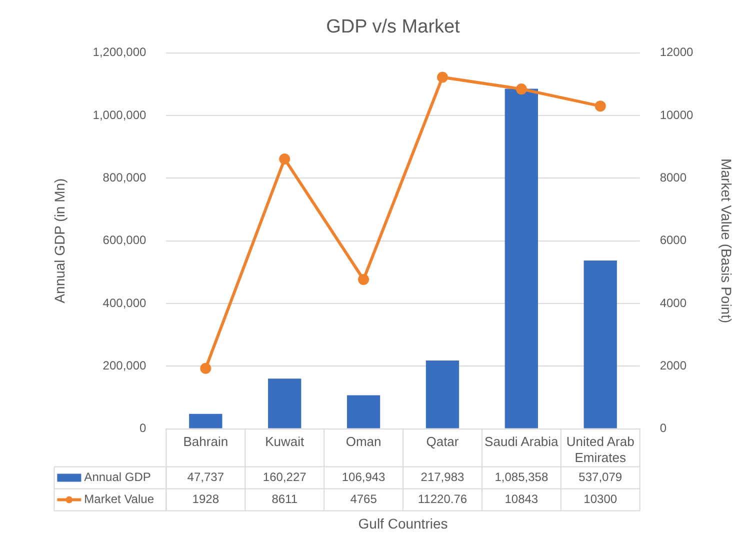 The height and width of the screenshot is (550, 755). What do you see at coordinates (124, 365) in the screenshot?
I see `y-tick-label: 200,000` at bounding box center [124, 365].